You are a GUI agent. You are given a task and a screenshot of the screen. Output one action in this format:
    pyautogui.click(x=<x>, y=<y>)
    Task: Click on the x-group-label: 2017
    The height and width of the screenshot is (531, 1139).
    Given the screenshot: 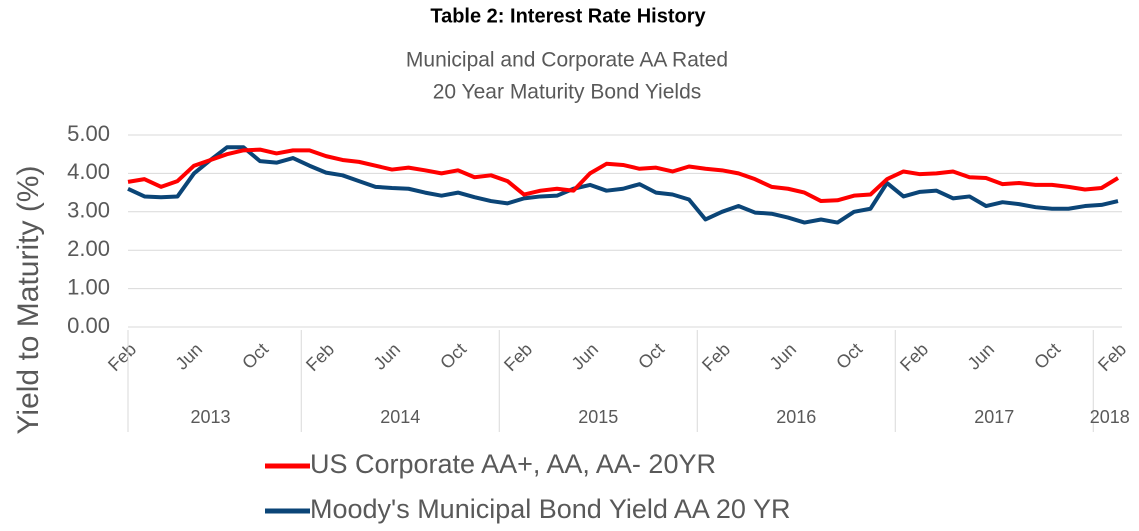 What is the action you would take?
    pyautogui.click(x=994, y=417)
    